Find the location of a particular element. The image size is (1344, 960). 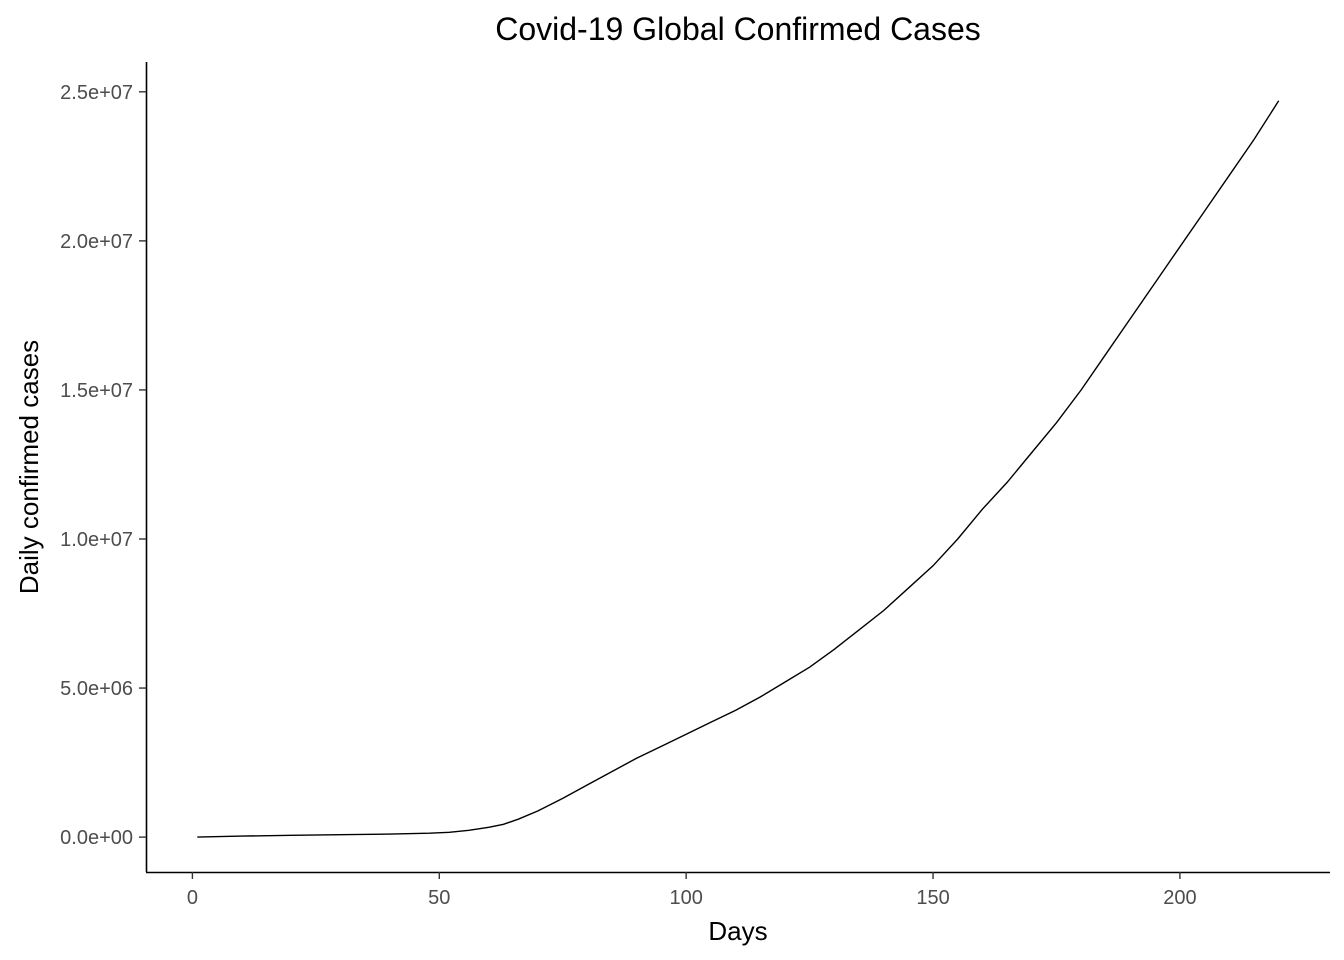

y-tick-label: 2.5e+07 is located at coordinates (96, 93).